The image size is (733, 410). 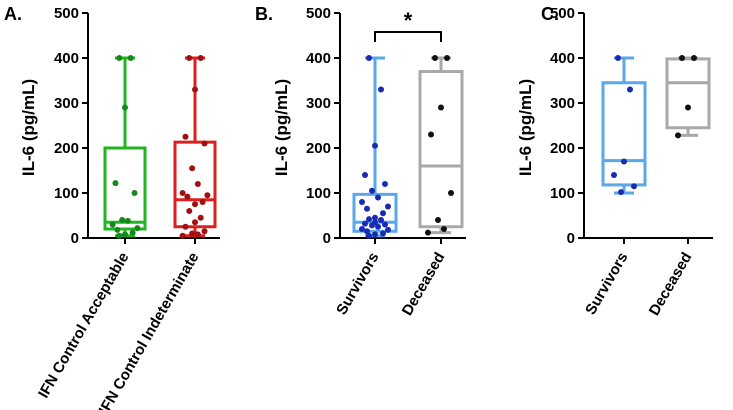 What do you see at coordinates (13, 14) in the screenshot?
I see `panel-label: A.` at bounding box center [13, 14].